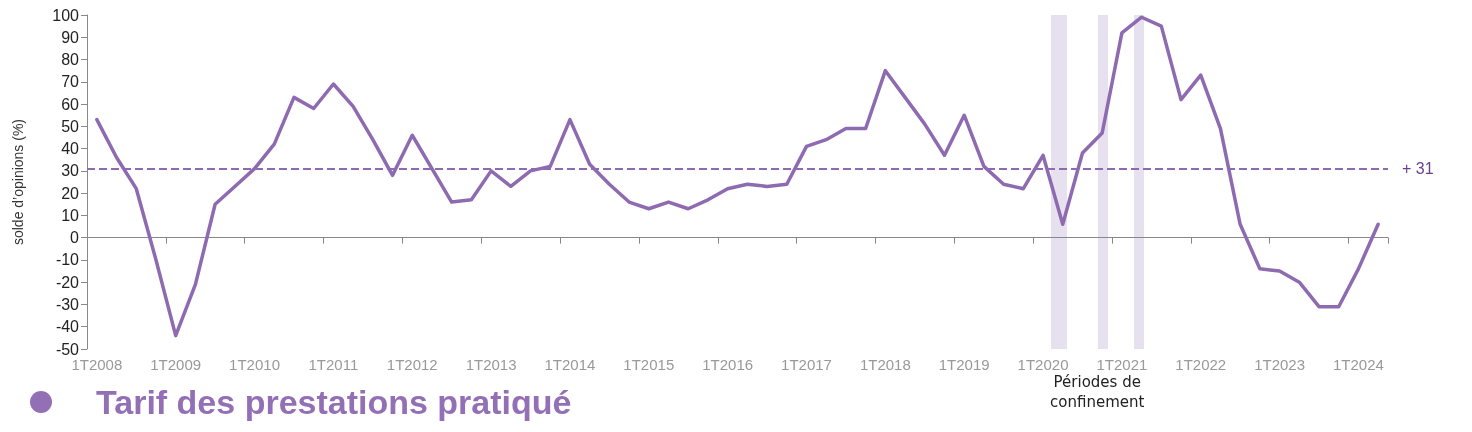 The height and width of the screenshot is (432, 1472). Describe the element at coordinates (649, 364) in the screenshot. I see `x-tick-label: 1T2015` at that location.